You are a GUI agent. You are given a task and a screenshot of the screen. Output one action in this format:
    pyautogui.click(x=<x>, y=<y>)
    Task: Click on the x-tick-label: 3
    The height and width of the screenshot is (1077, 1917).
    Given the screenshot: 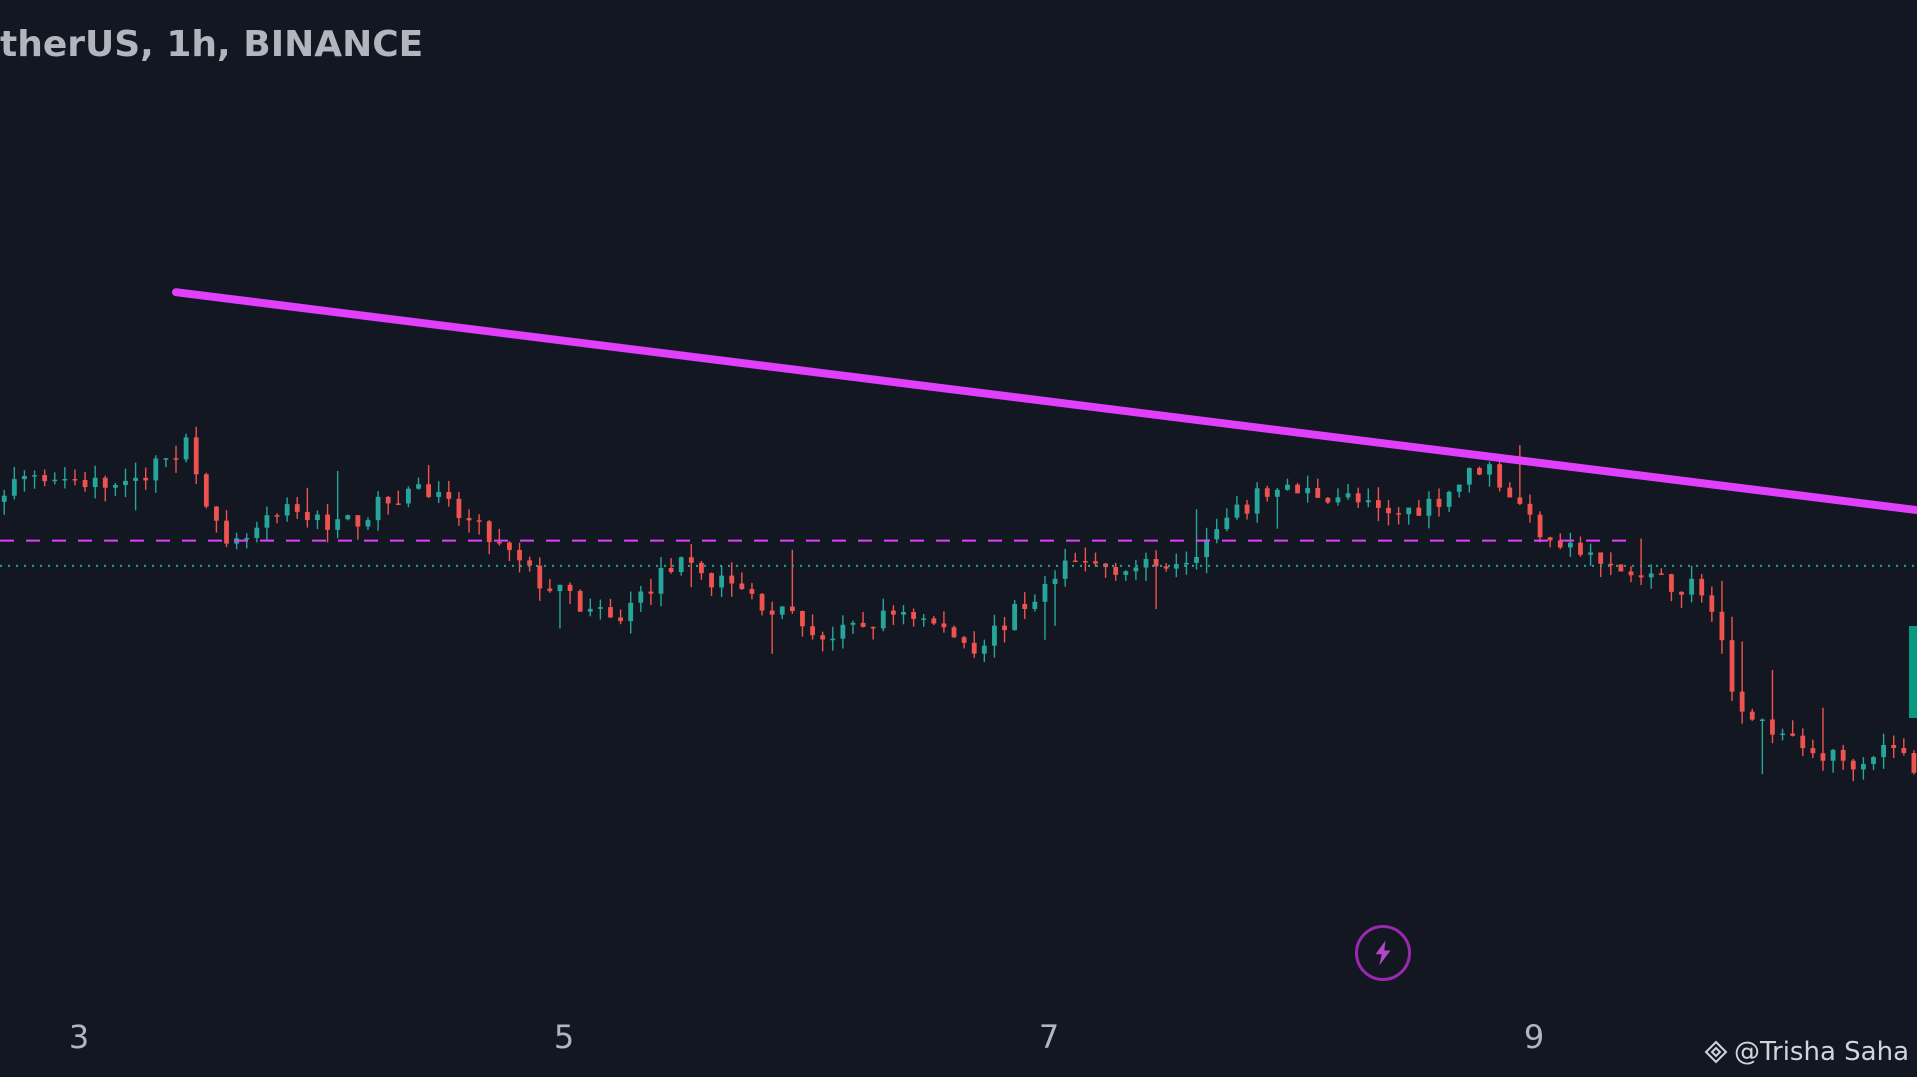 What is the action you would take?
    pyautogui.click(x=79, y=1037)
    